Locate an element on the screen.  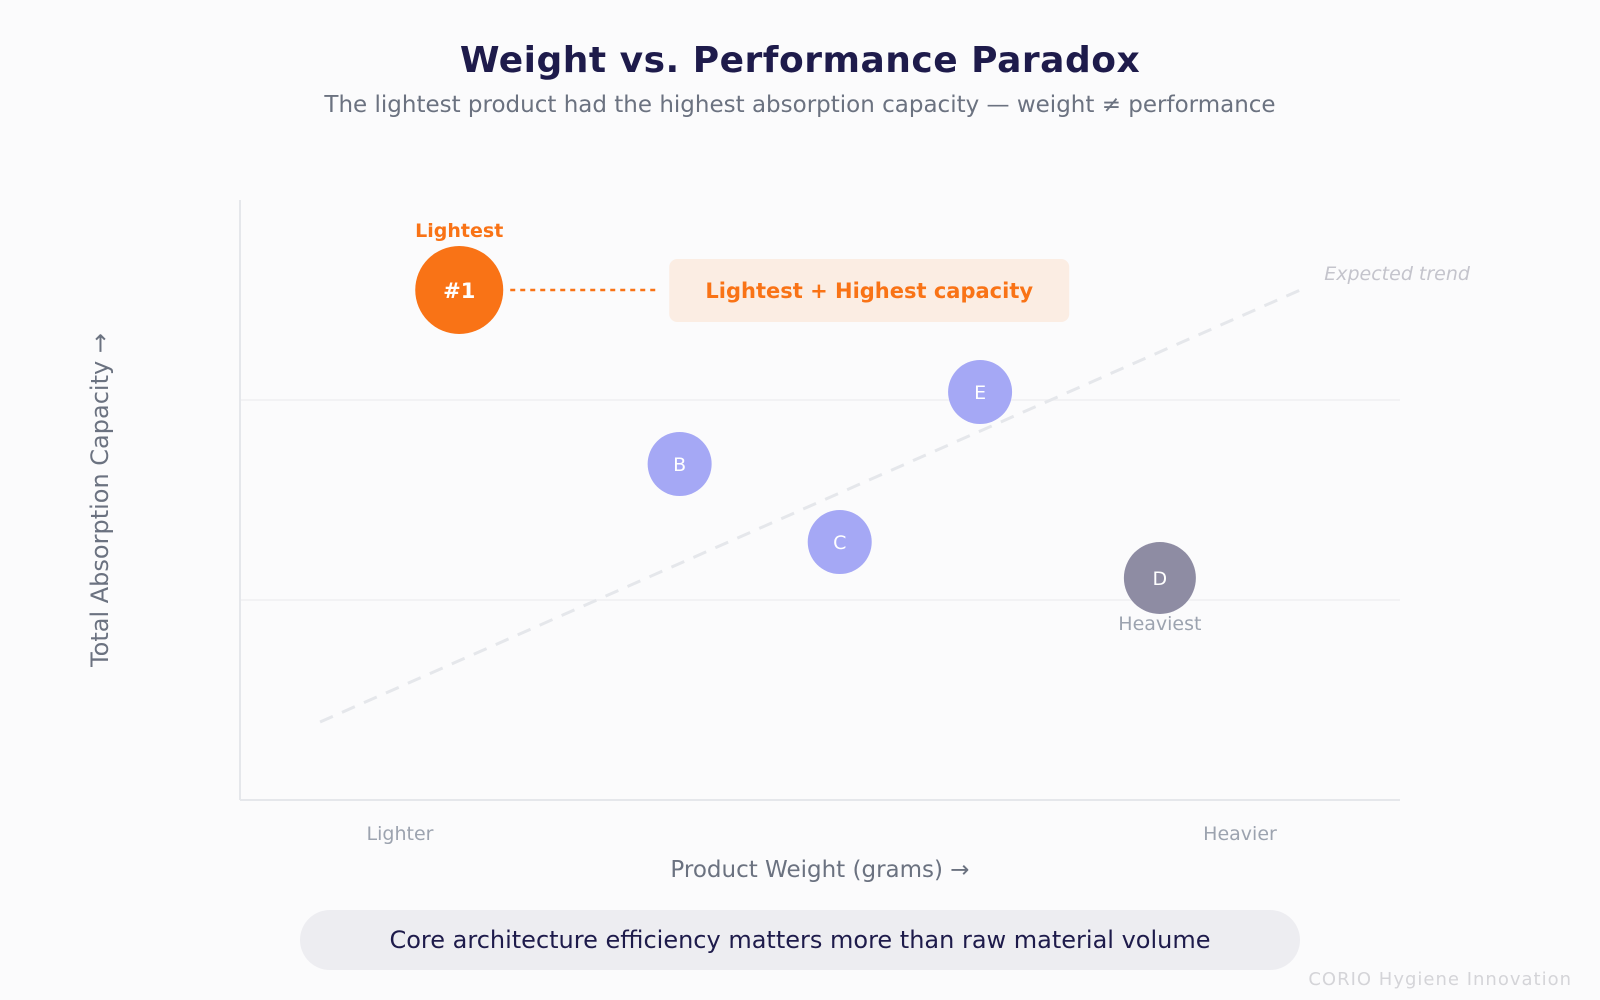
point-label-C: C is located at coordinates (839, 543).